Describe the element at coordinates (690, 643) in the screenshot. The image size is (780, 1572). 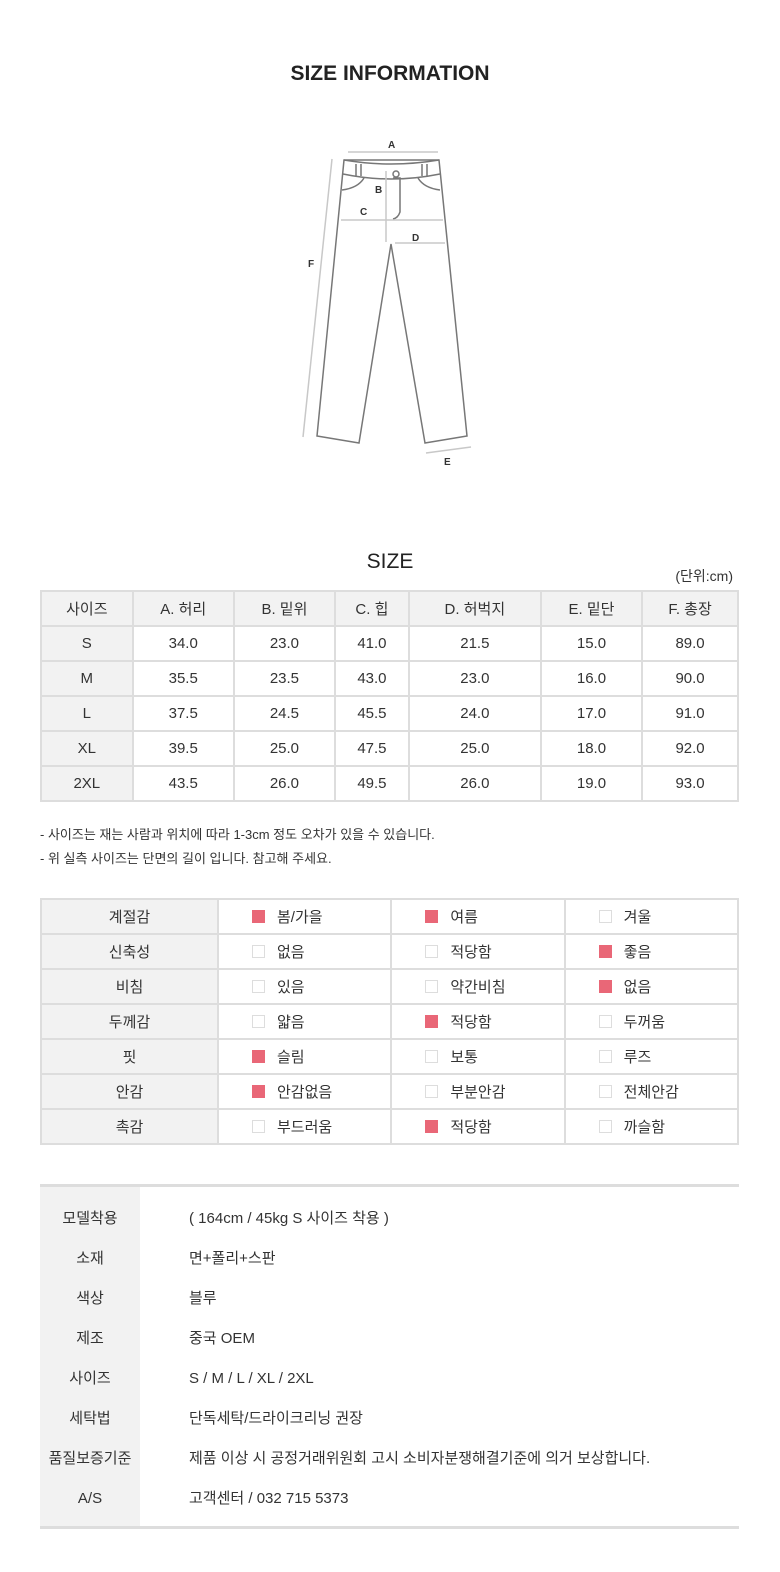
I see `size-value: 89.0` at that location.